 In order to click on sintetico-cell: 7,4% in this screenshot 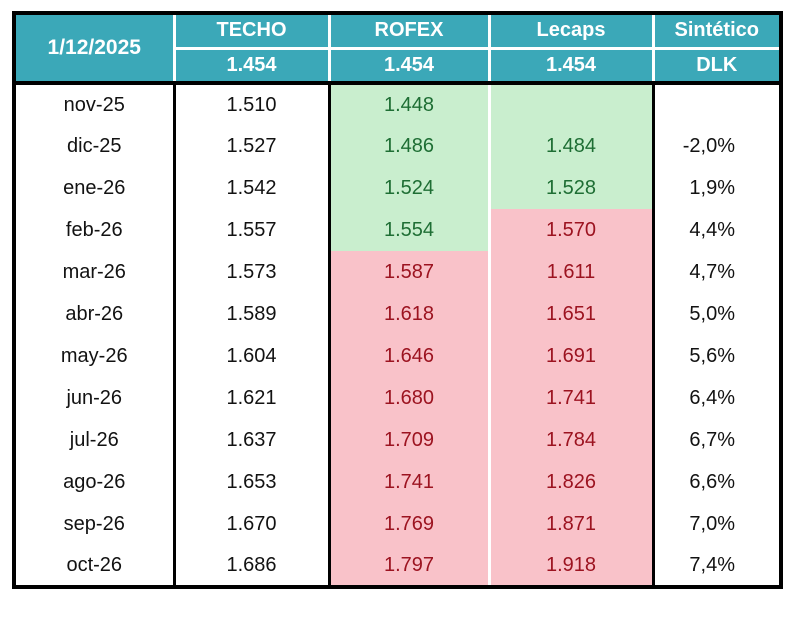, I will do `click(717, 566)`.